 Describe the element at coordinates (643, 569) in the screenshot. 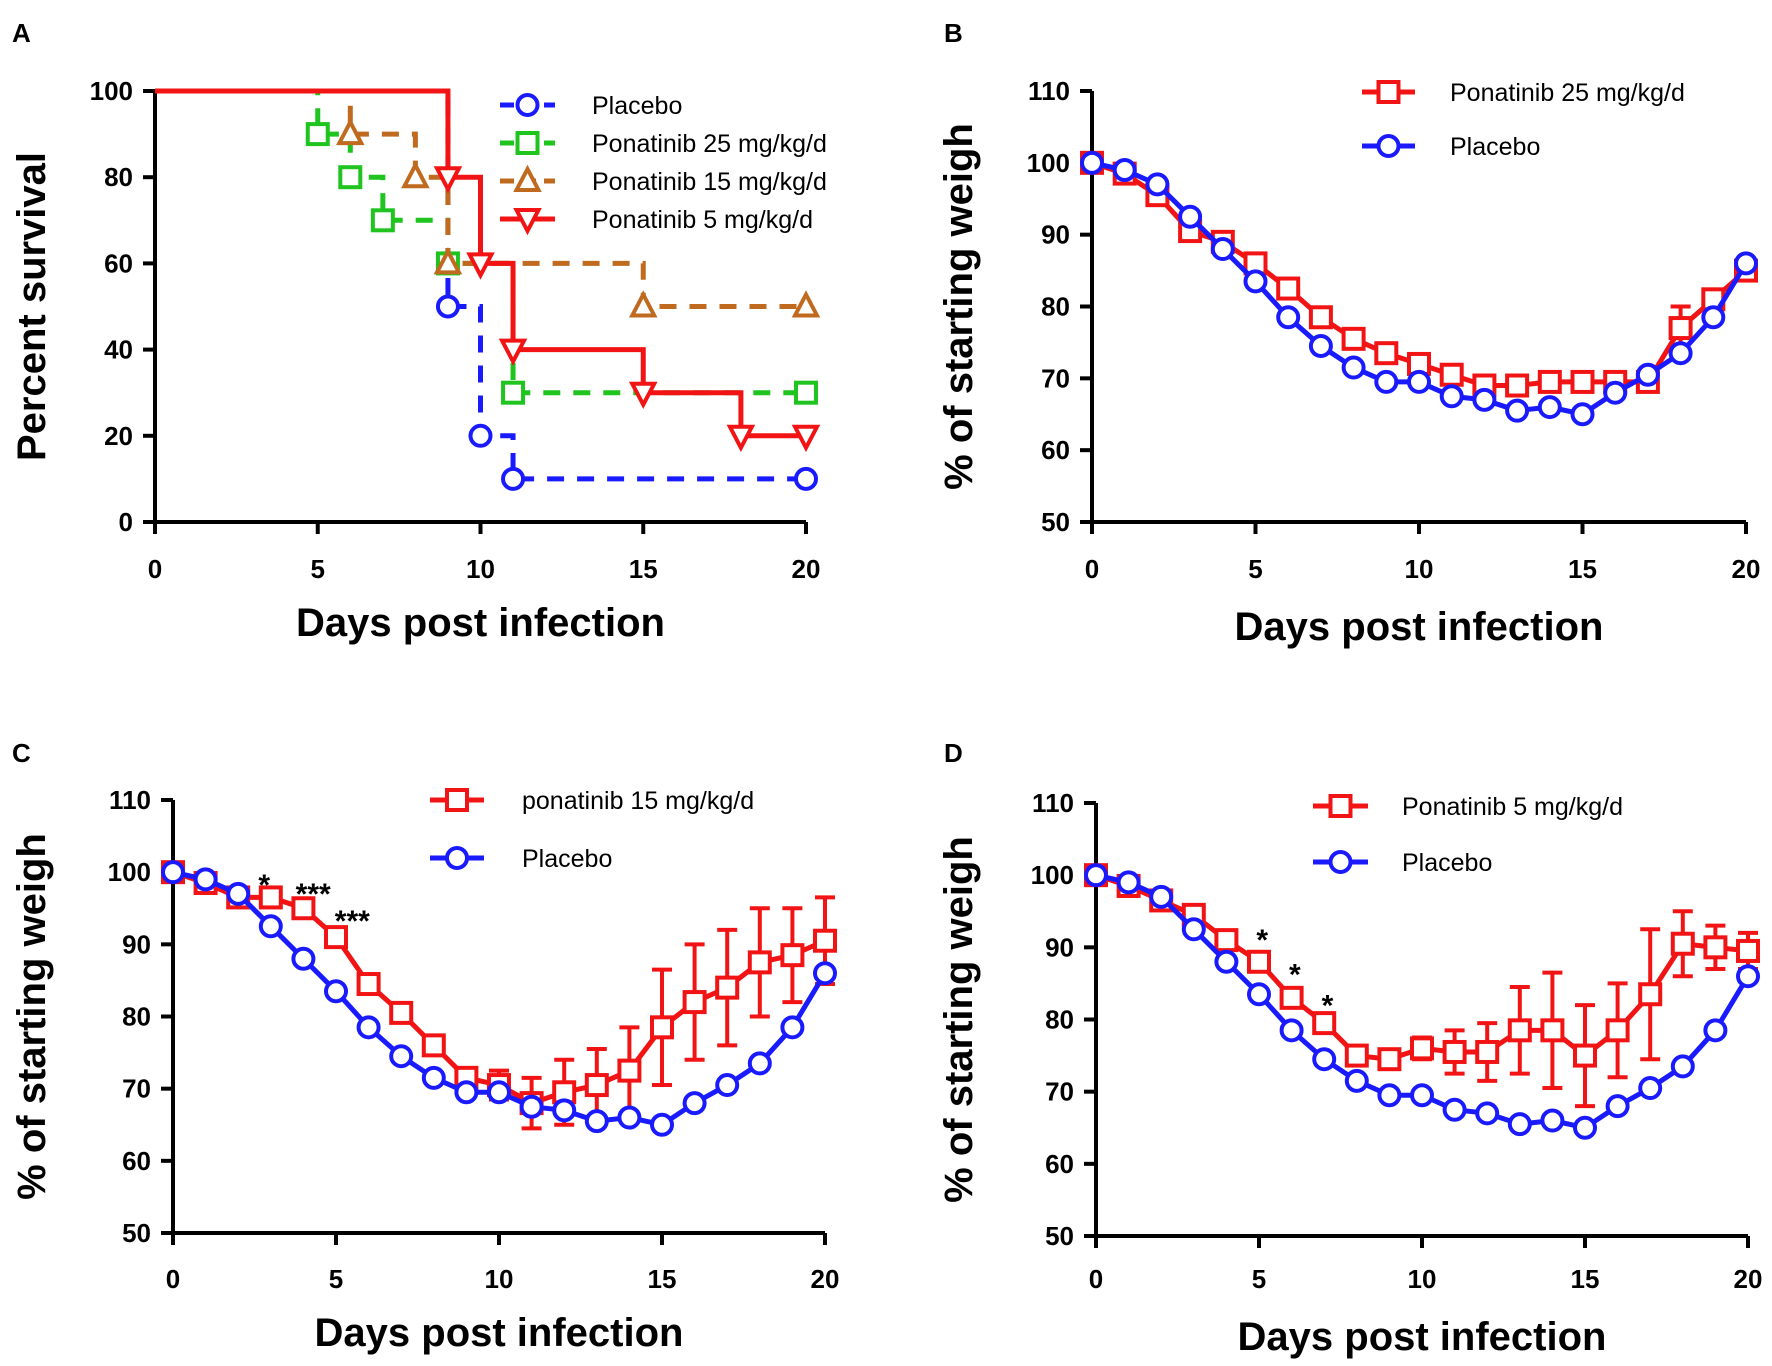

I see `x-tick-label: 15` at that location.